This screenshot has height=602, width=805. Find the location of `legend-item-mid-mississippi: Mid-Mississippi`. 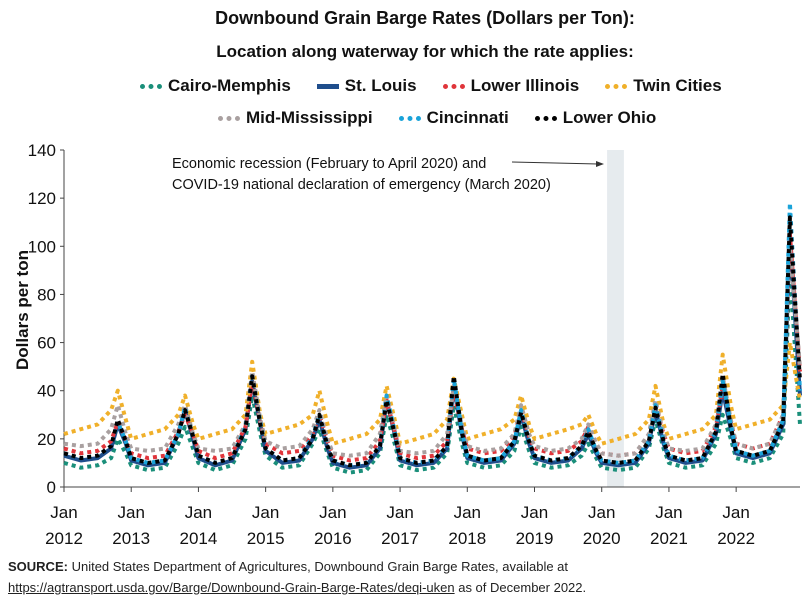

legend-item-mid-mississippi: Mid-Mississippi is located at coordinates (295, 118).